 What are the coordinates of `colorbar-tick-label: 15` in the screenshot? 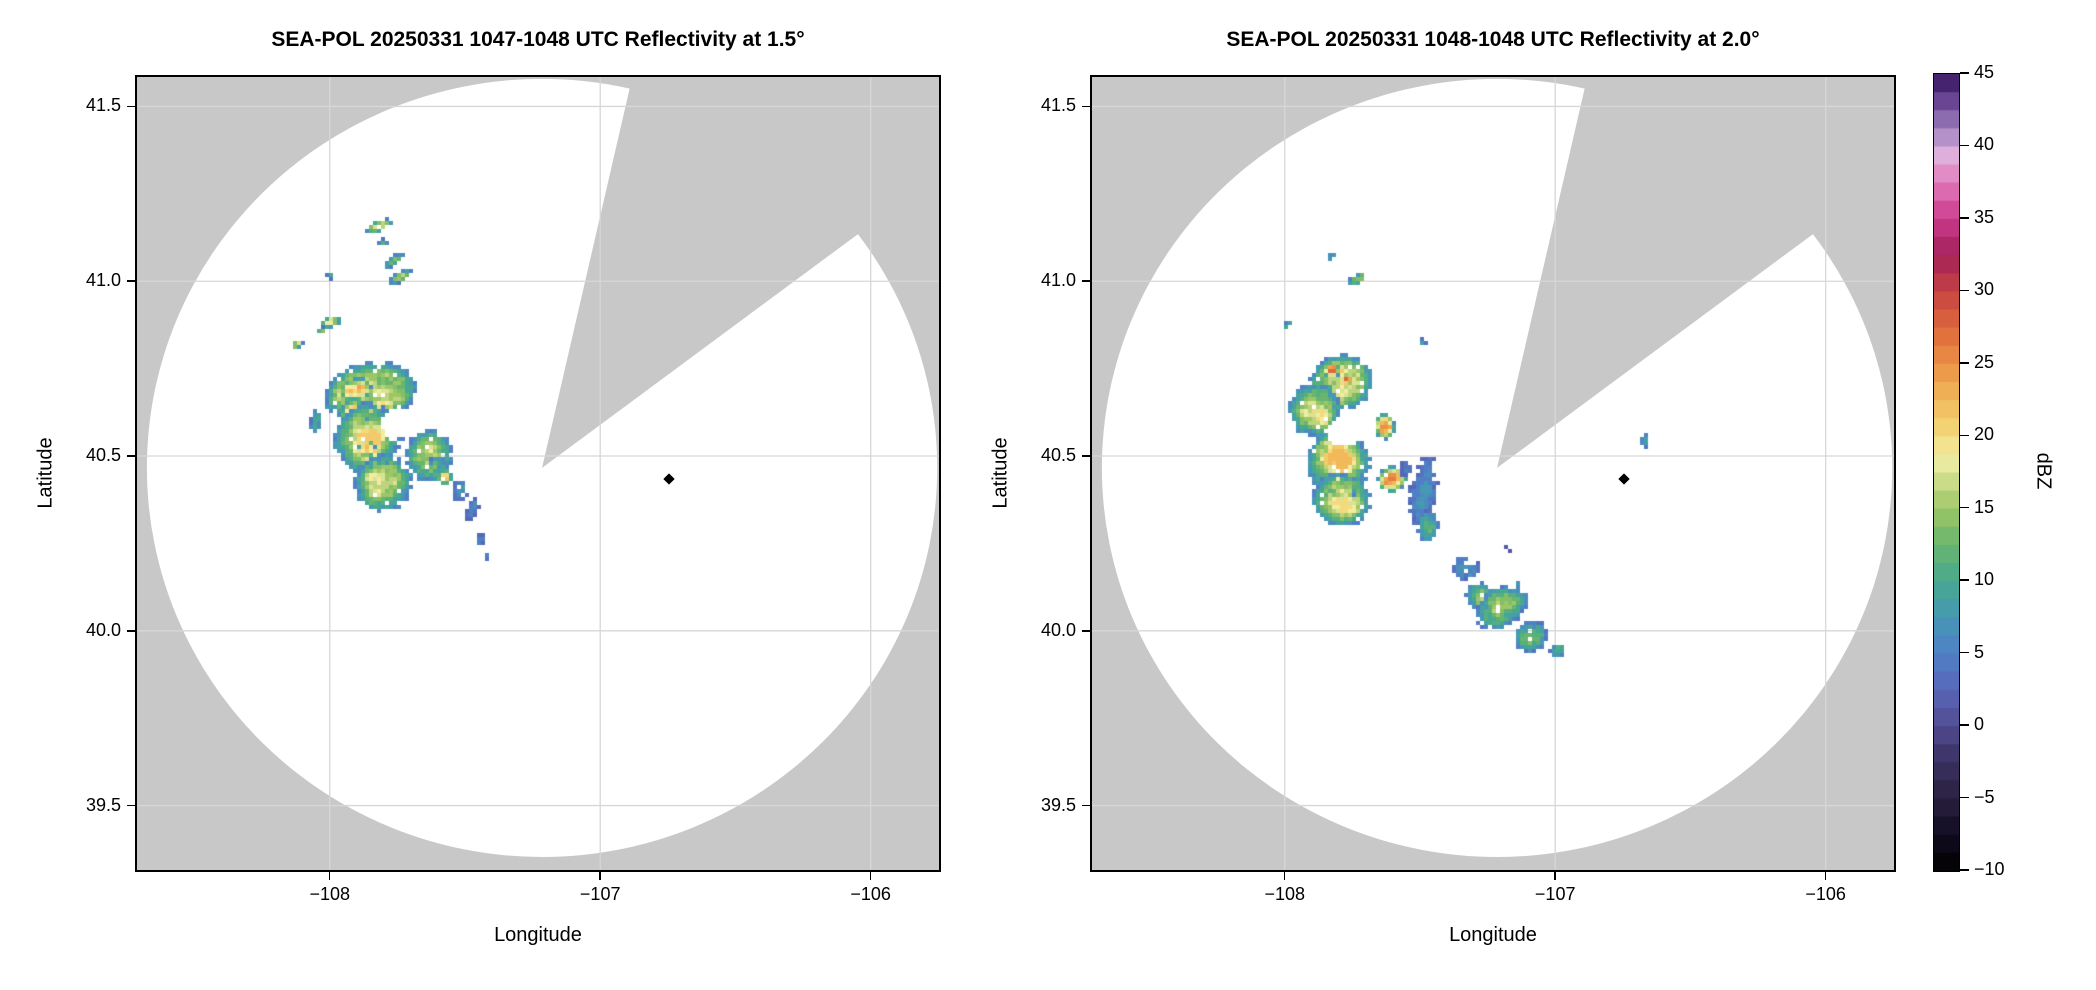 It's located at (1984, 506).